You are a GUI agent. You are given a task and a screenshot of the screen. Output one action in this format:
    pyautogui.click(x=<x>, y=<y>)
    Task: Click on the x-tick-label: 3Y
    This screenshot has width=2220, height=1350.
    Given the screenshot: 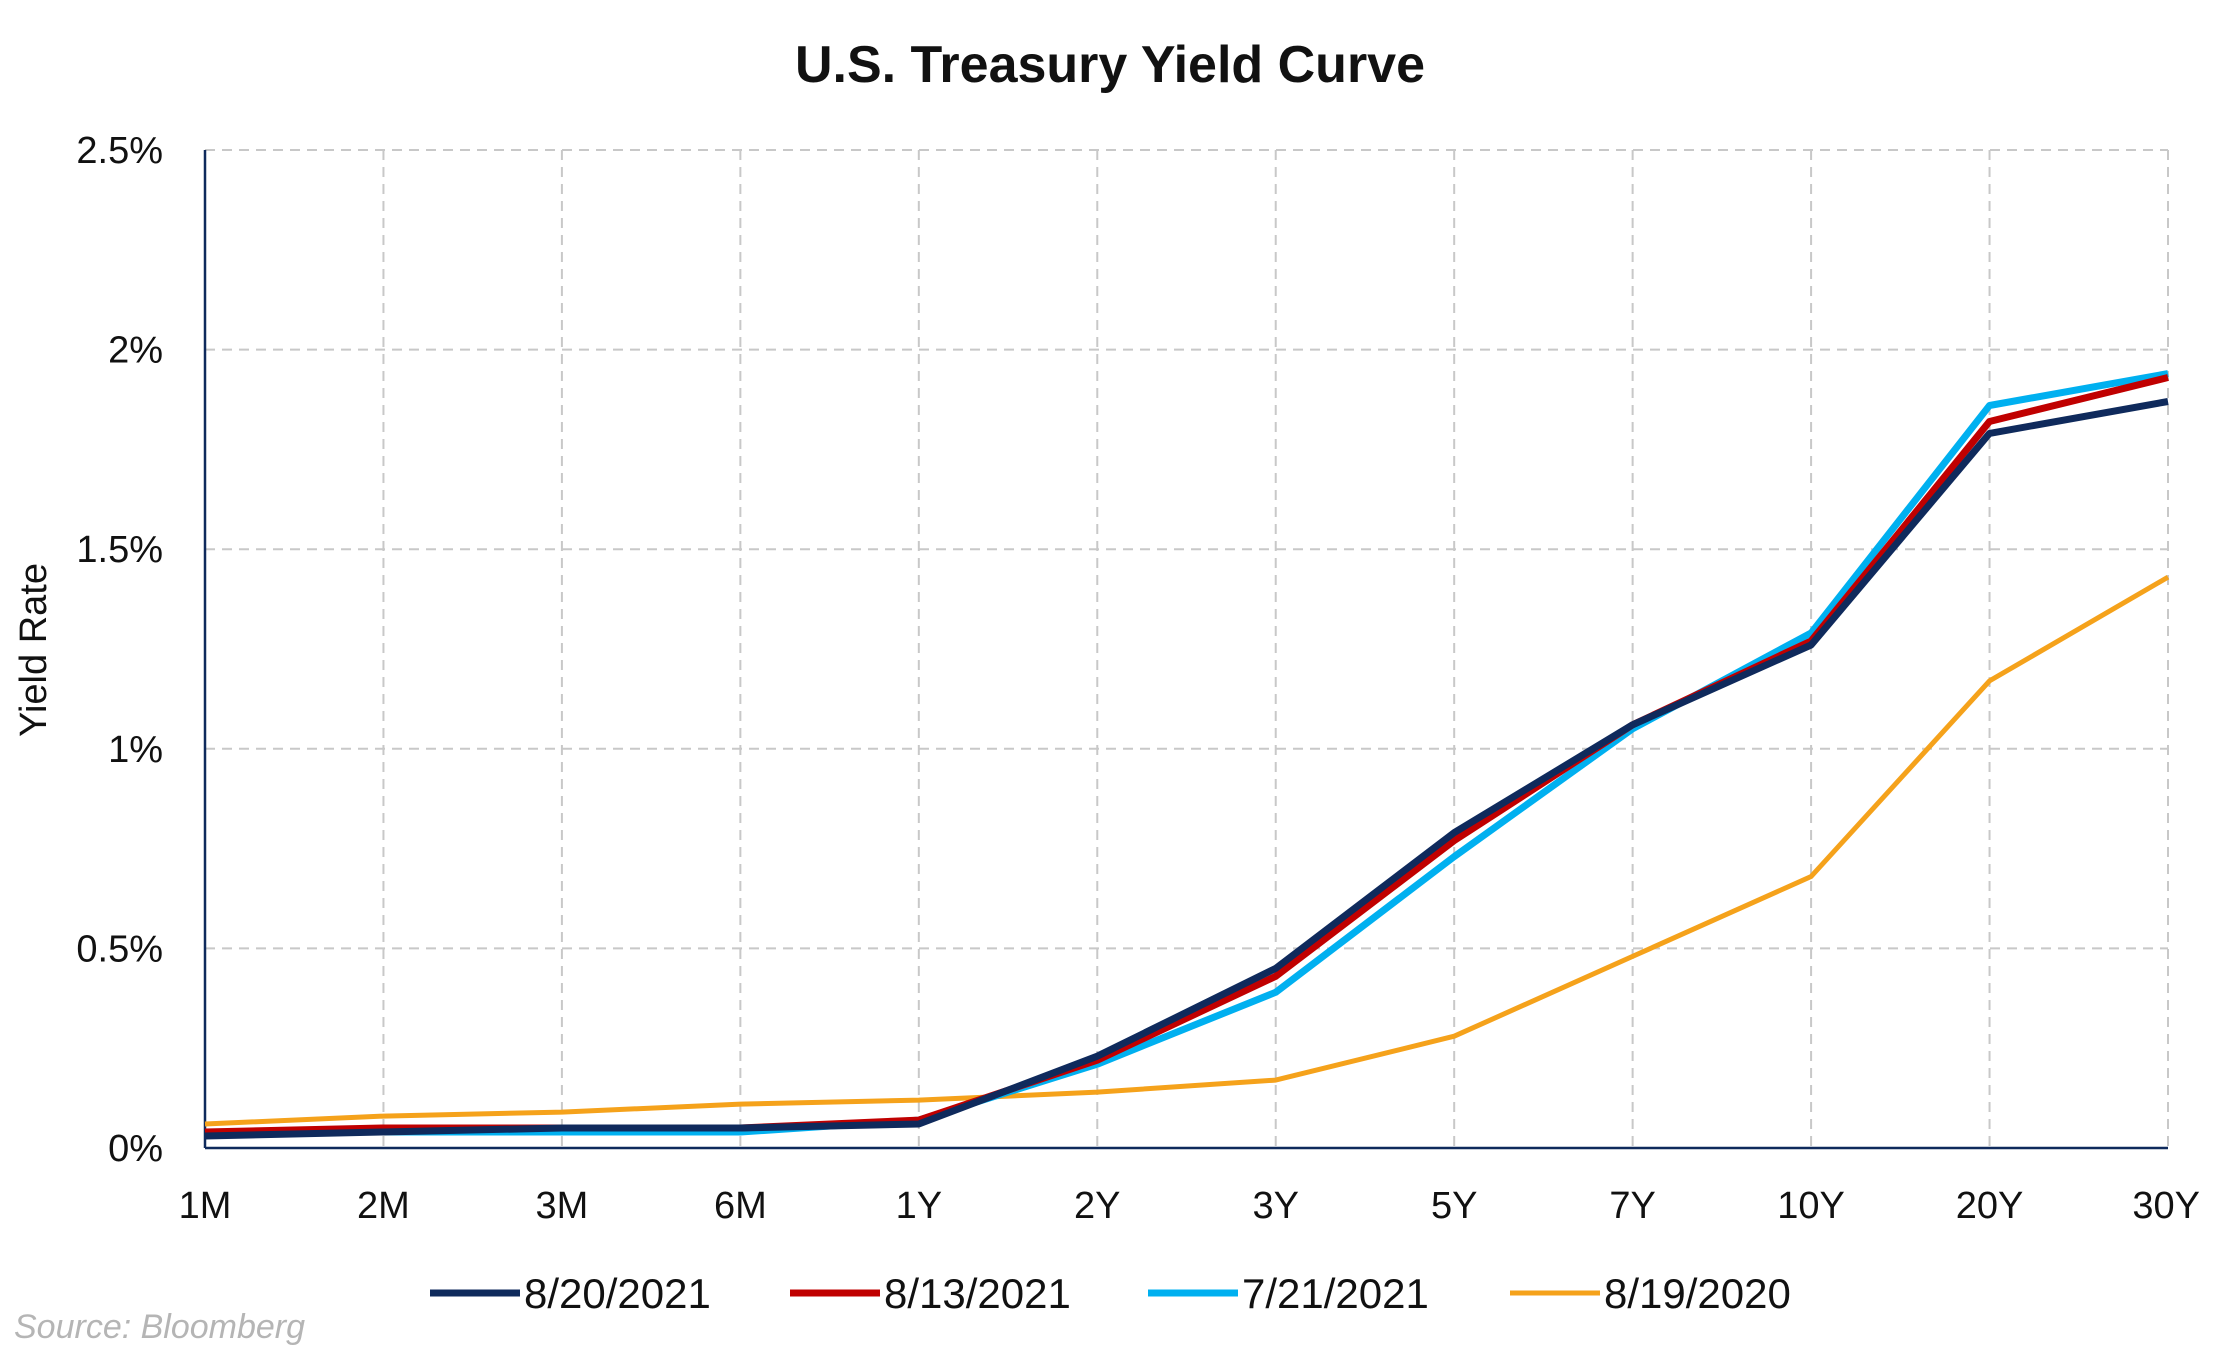 What is the action you would take?
    pyautogui.click(x=1275, y=1206)
    